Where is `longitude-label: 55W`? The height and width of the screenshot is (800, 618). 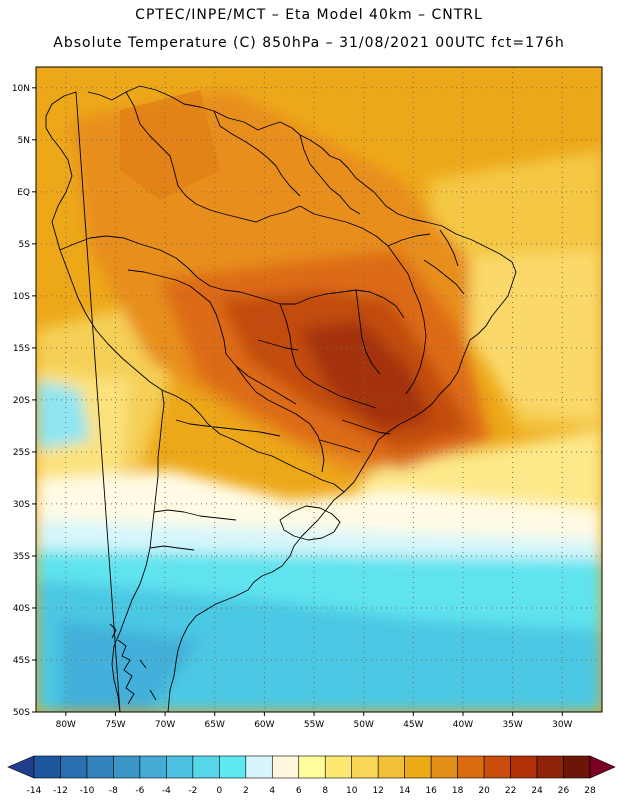 longitude-label: 55W is located at coordinates (314, 725).